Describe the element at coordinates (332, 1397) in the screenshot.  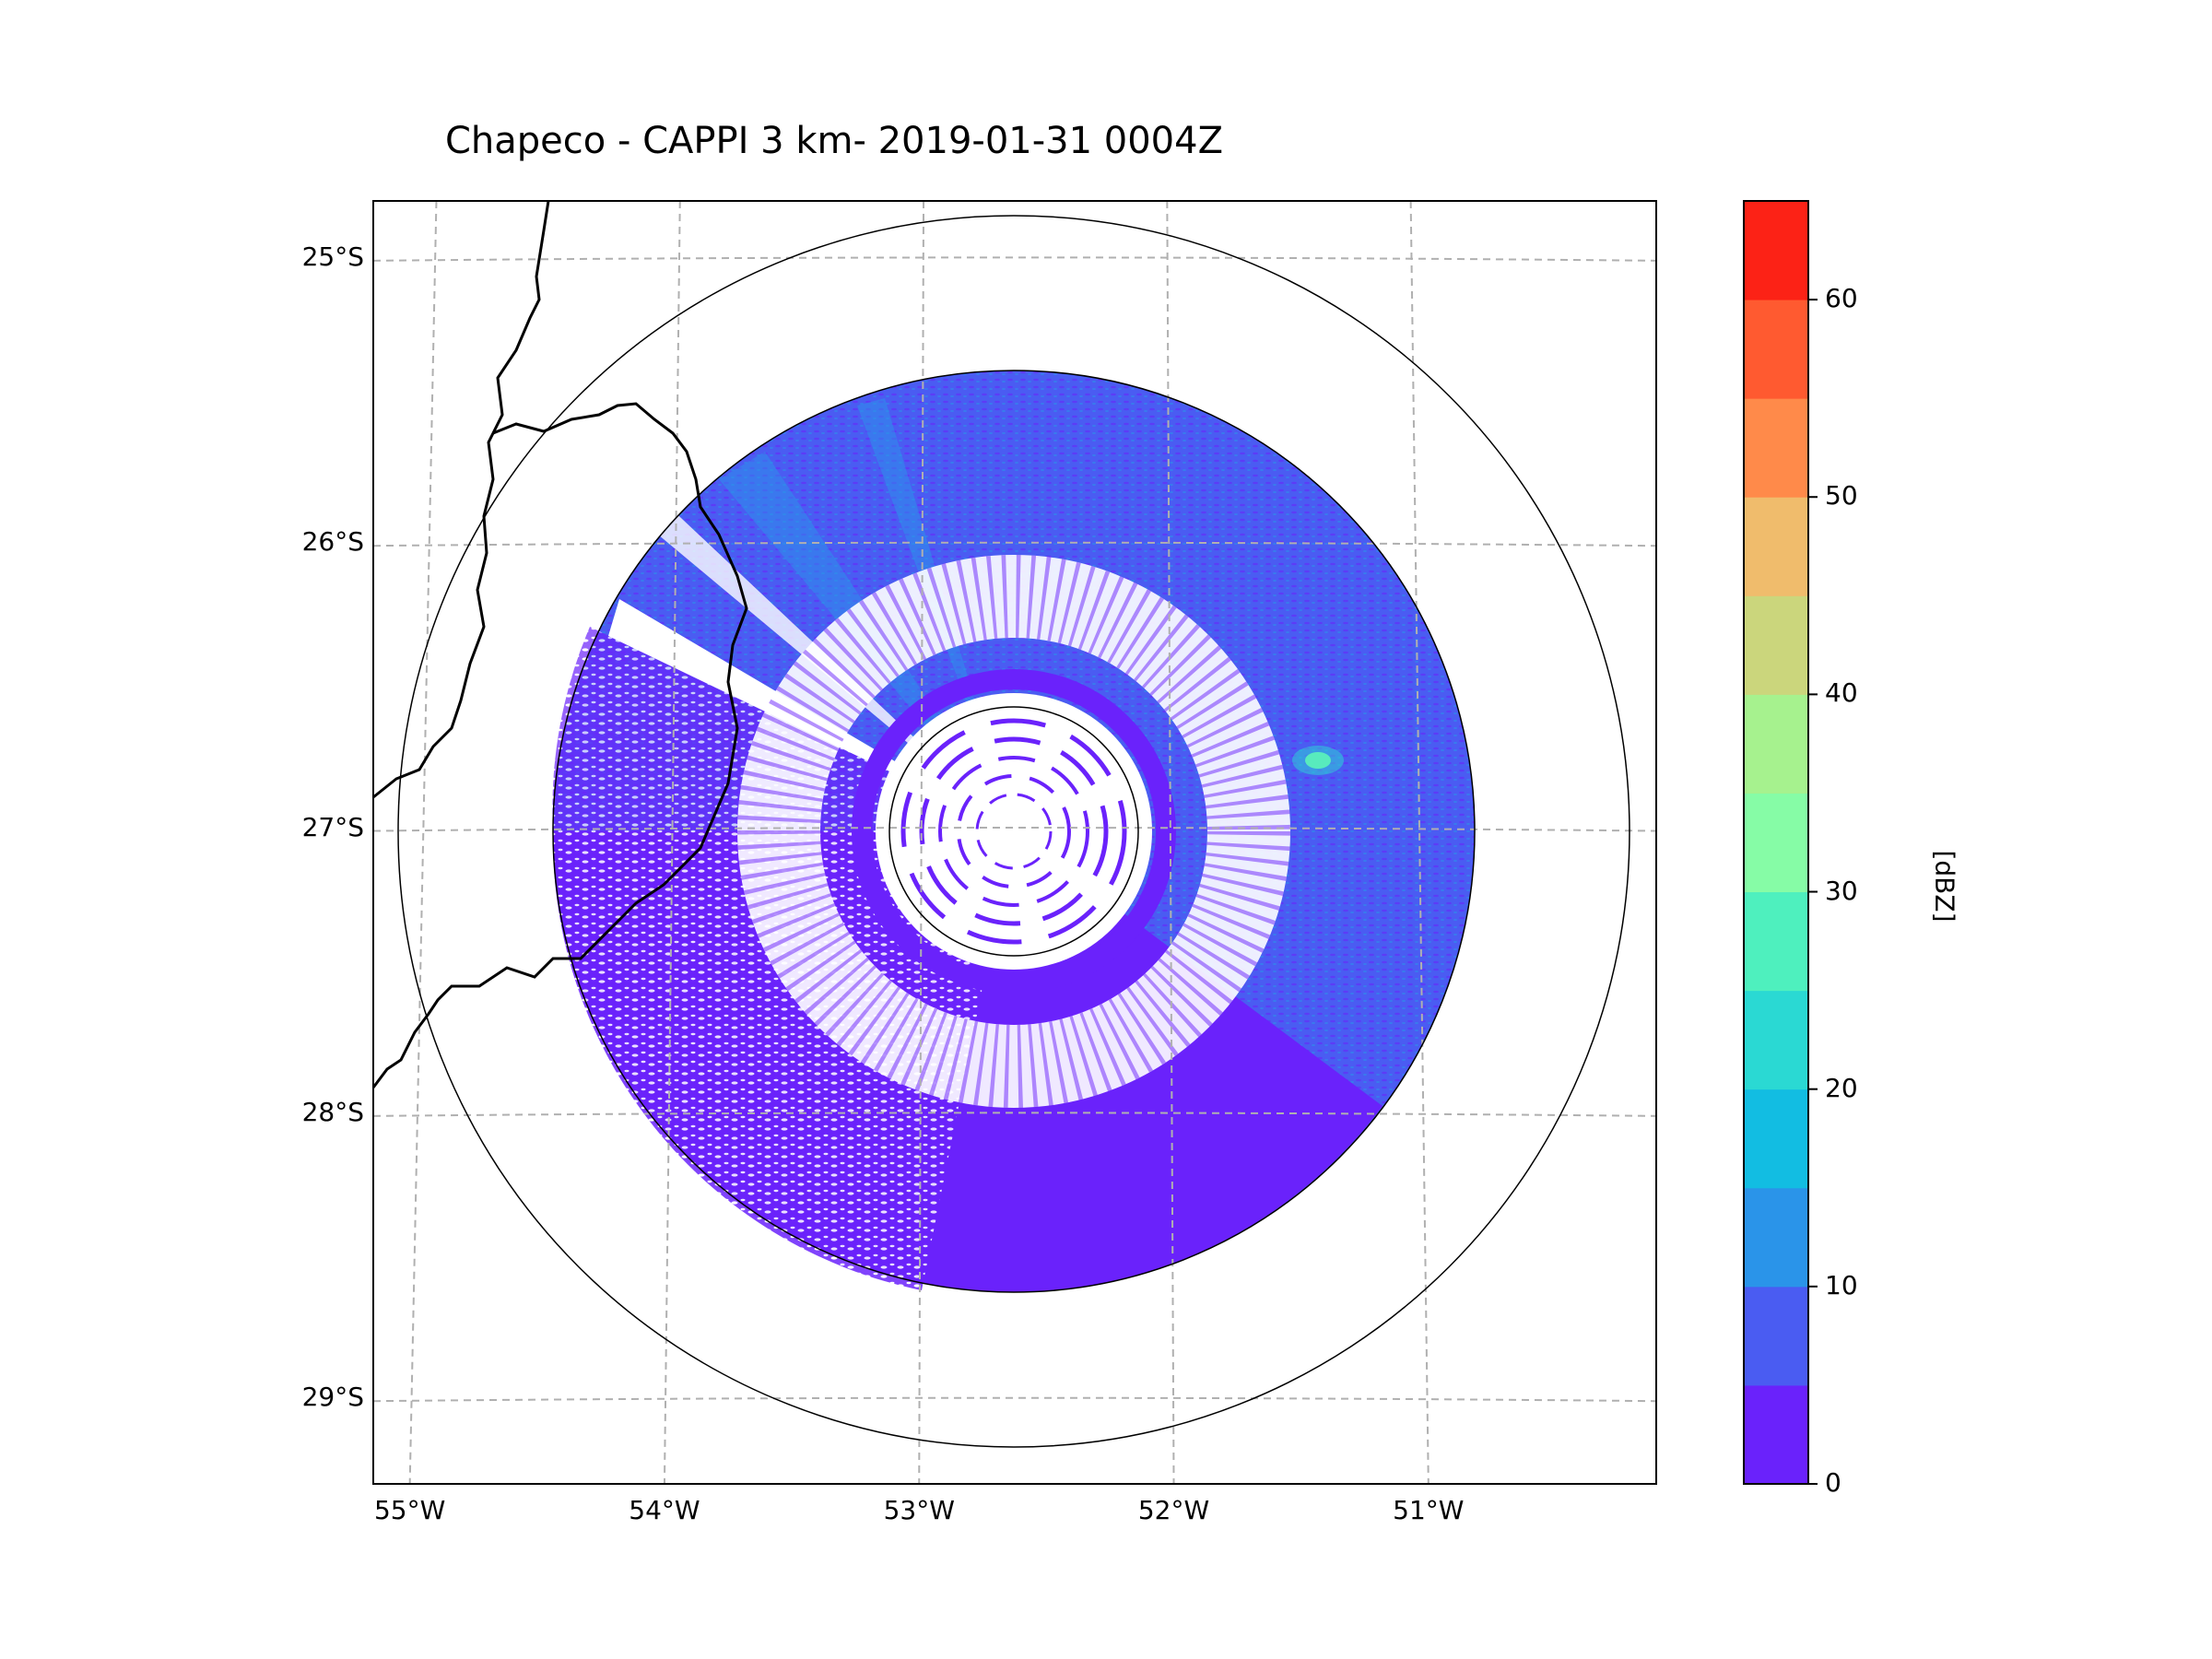
I see `lat-tick-label: 29°S` at that location.